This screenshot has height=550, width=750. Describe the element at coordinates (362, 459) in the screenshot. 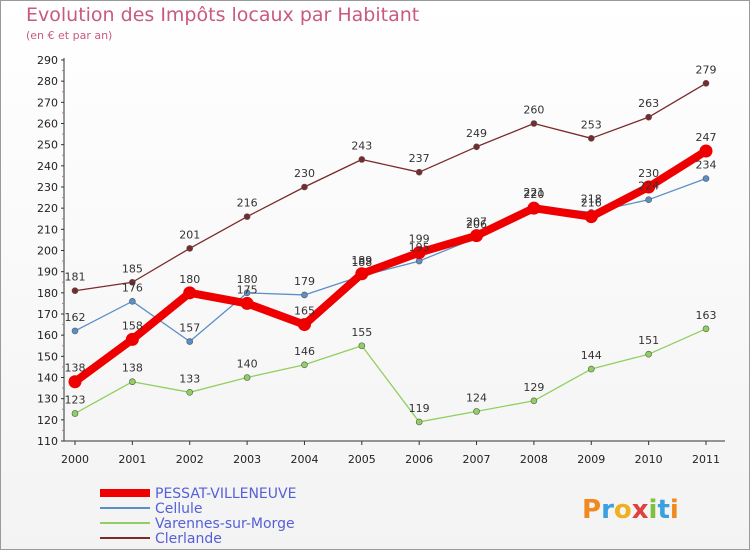

I see `x-tick-label: 2005` at that location.